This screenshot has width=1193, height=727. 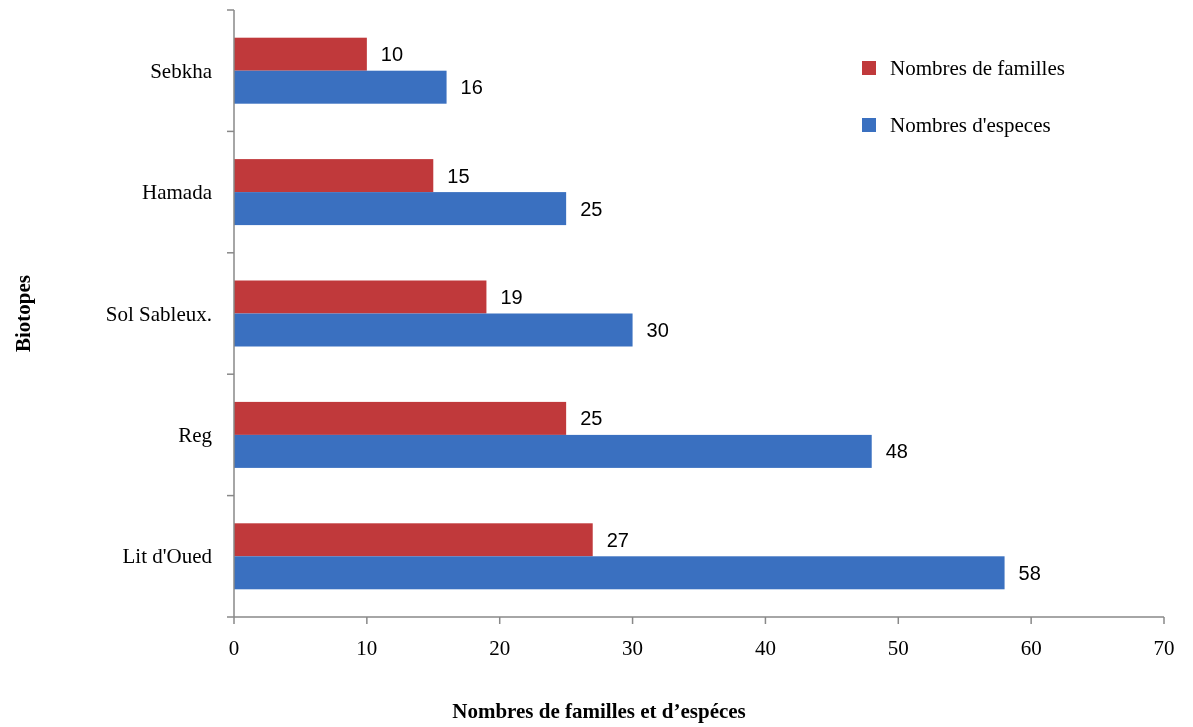 I want to click on data-label: 15, so click(x=458, y=175).